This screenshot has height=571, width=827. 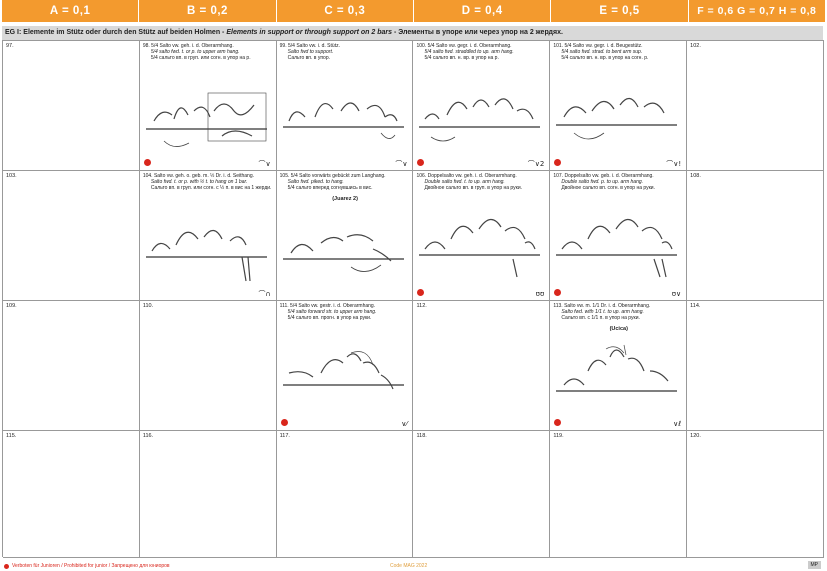 I want to click on header-c: C = 0,3, so click(x=345, y=11).